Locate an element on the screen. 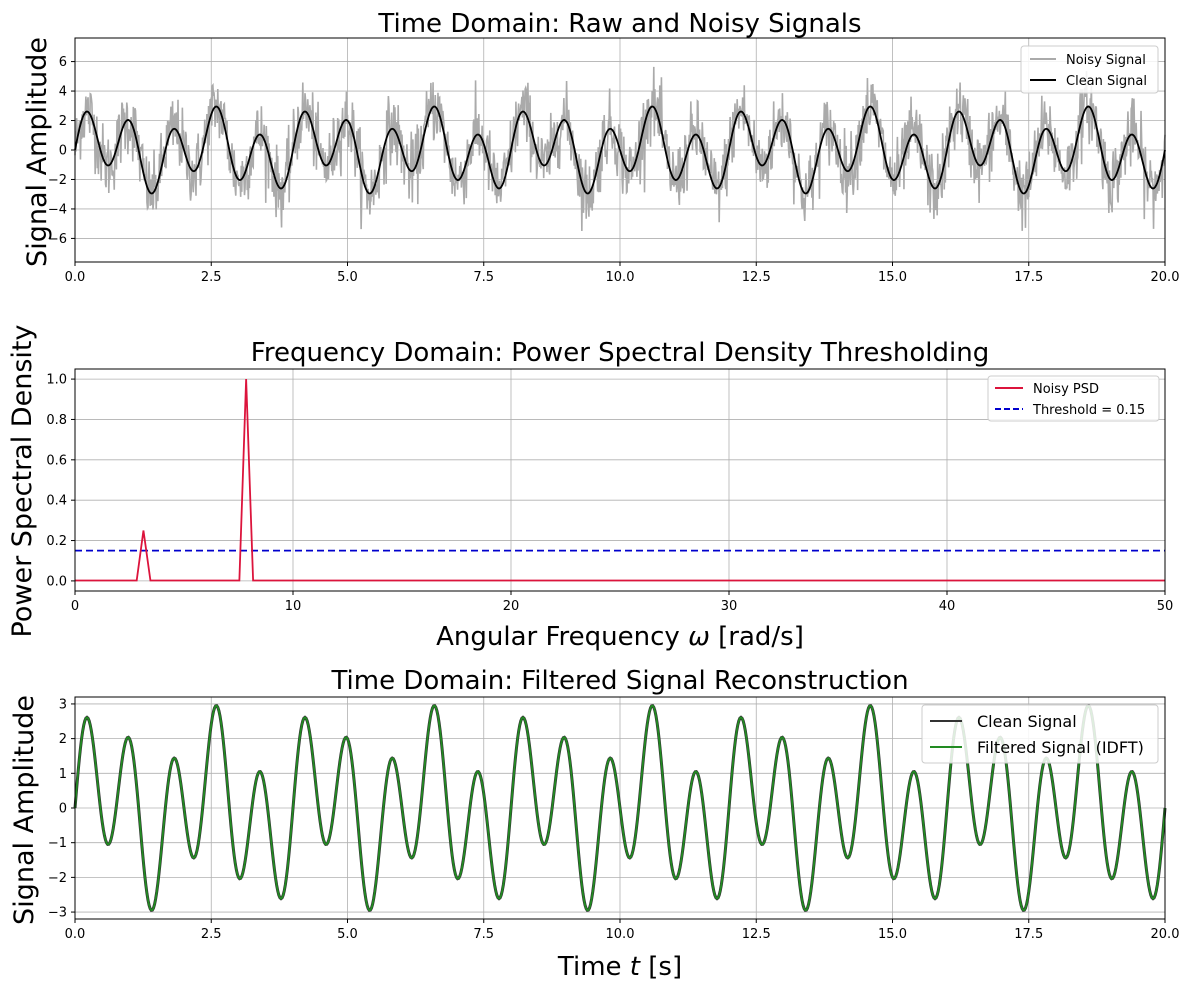  panel2-legend: Noisy PSD Threshold = 0.15 is located at coordinates (1073, 398).